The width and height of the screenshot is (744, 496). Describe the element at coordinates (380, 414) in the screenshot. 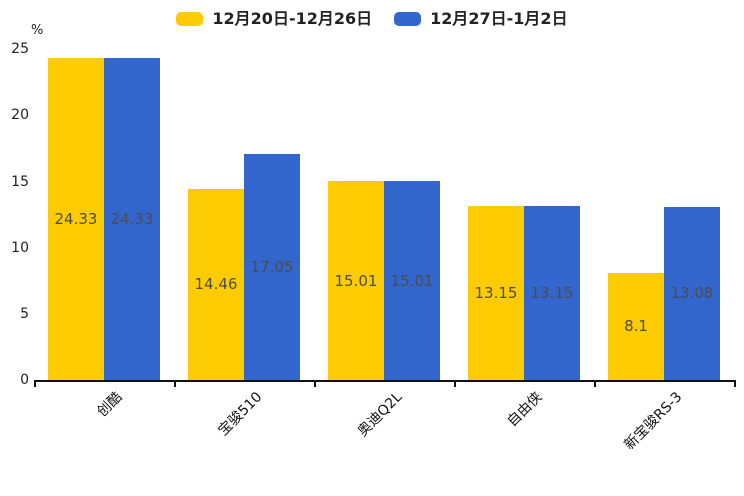

I see `x-axis-label: 奥迪Q2L` at that location.